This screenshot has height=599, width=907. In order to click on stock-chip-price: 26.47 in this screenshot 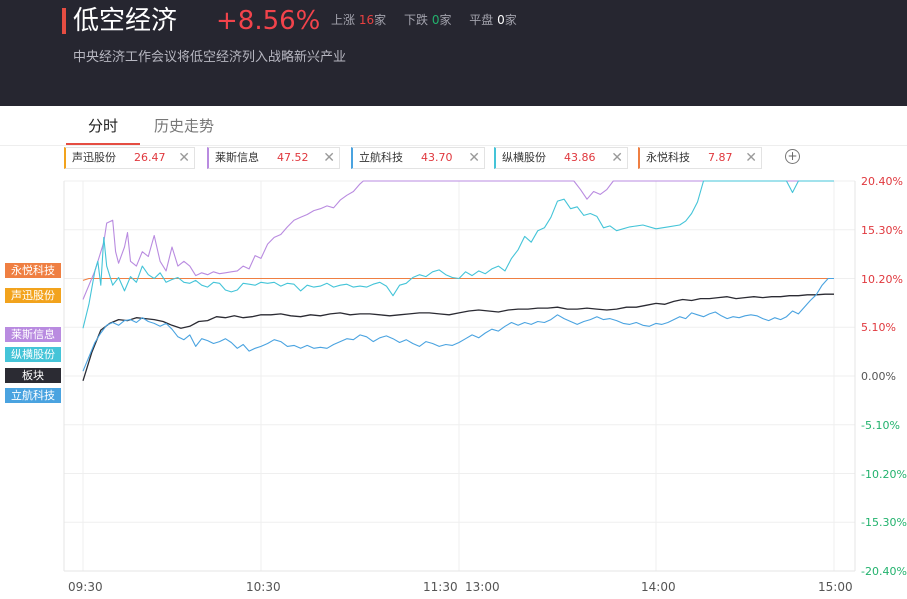, I will do `click(150, 157)`.